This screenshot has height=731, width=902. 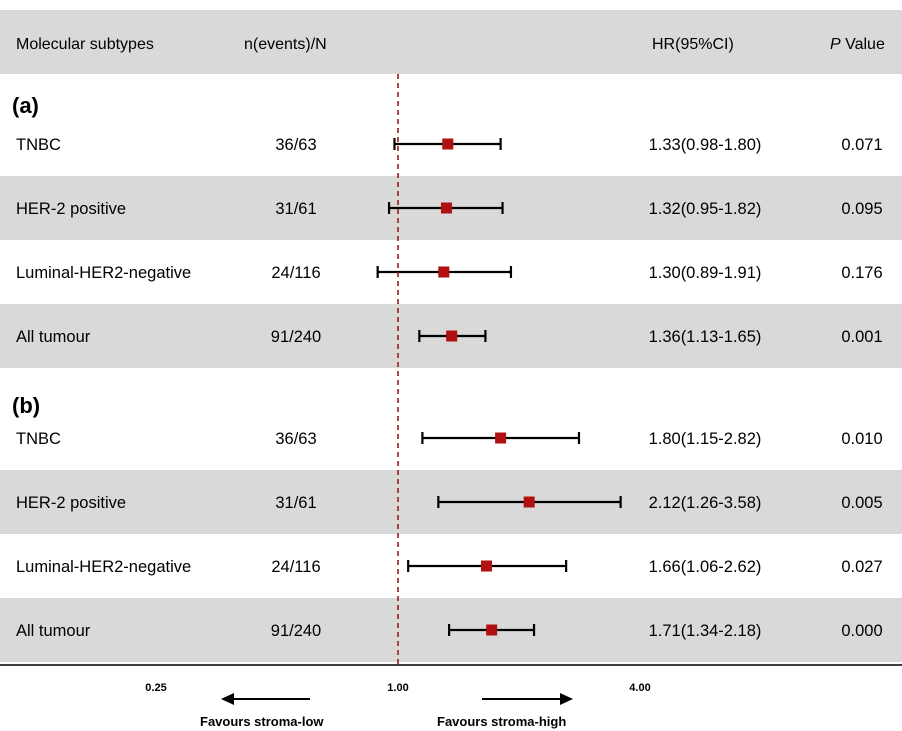 What do you see at coordinates (262, 721) in the screenshot?
I see `favours-left-label: Favours stroma-low` at bounding box center [262, 721].